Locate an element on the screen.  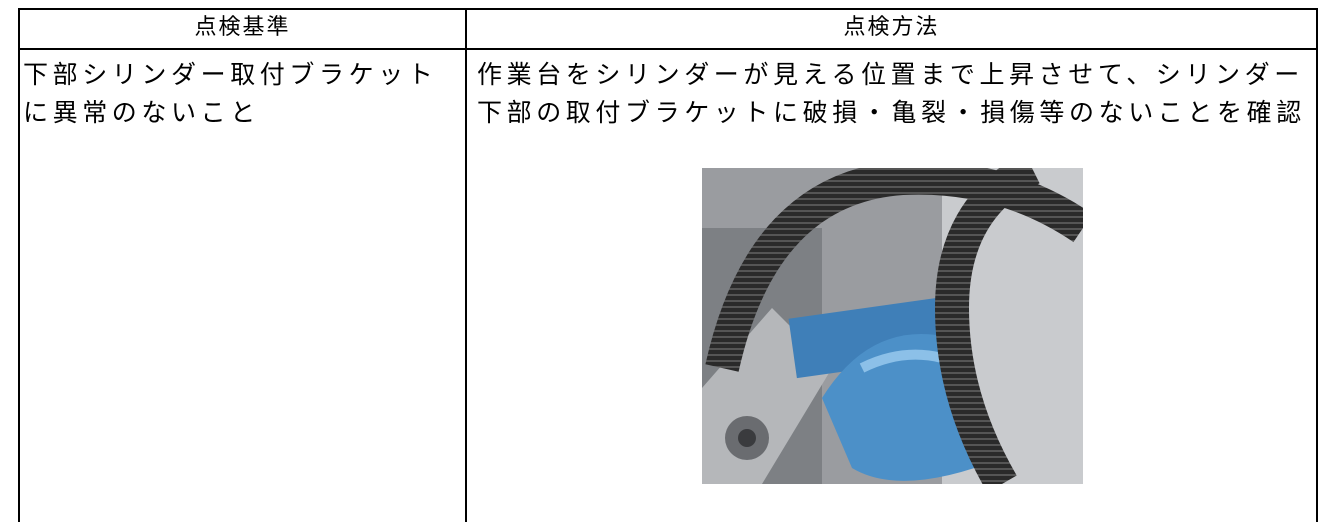
criterion-text: に異常のないこと is located at coordinates (141, 112).